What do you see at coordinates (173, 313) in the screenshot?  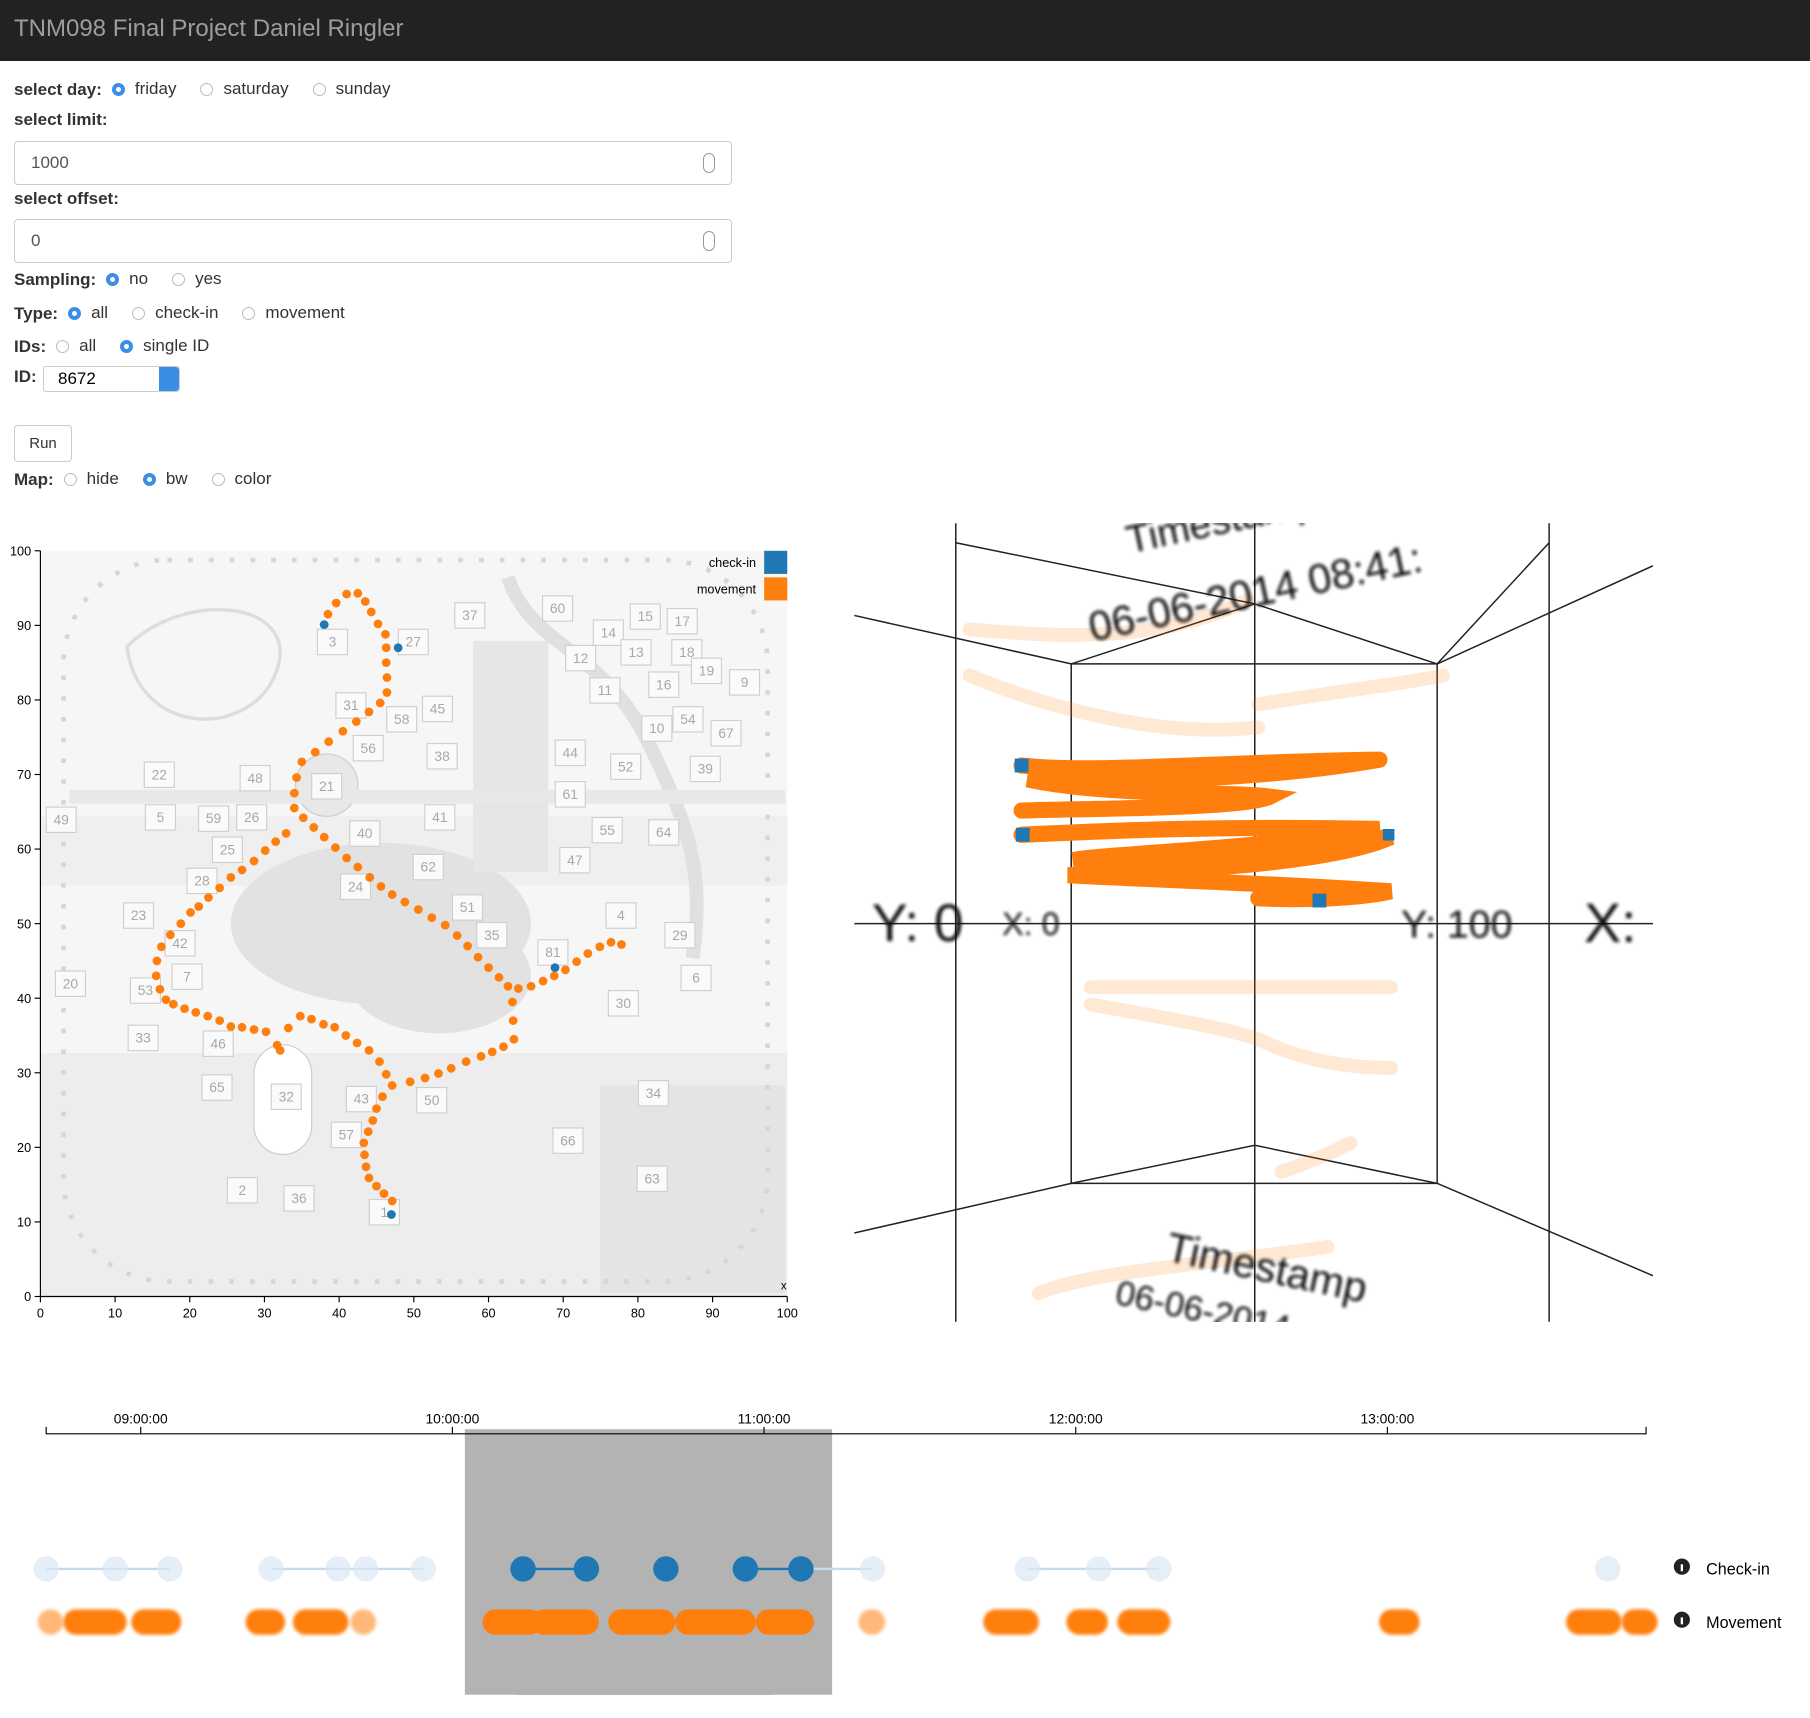 I see `radio-option: check-in` at bounding box center [173, 313].